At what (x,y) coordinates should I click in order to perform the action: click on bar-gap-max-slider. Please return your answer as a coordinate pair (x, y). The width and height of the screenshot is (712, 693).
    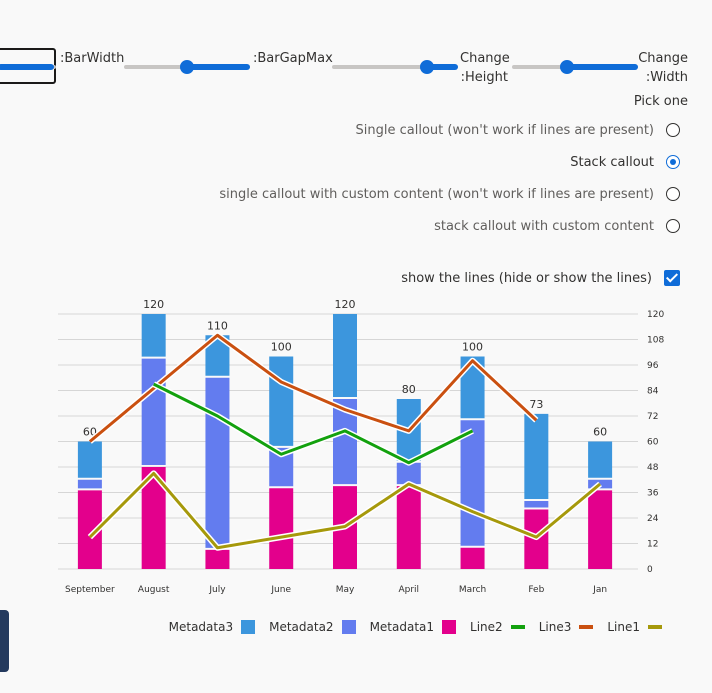
    Looking at the image, I should click on (395, 67).